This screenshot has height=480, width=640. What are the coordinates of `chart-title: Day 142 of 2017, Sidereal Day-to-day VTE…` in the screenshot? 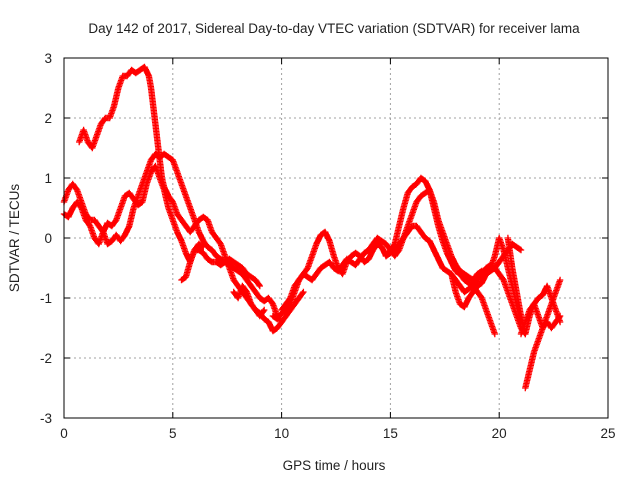 It's located at (334, 28).